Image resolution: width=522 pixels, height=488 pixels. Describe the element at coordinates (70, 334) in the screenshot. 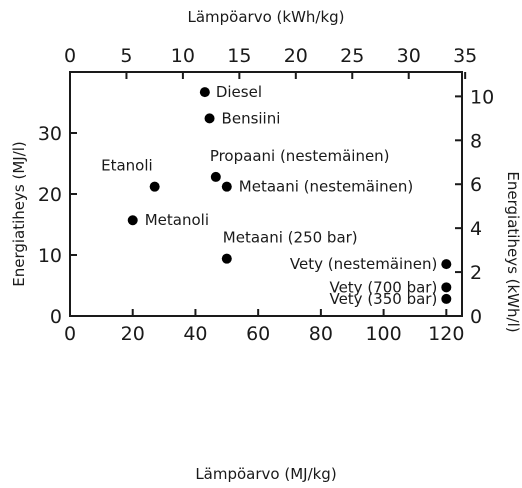

I see `bottom-tick-label: 0` at that location.